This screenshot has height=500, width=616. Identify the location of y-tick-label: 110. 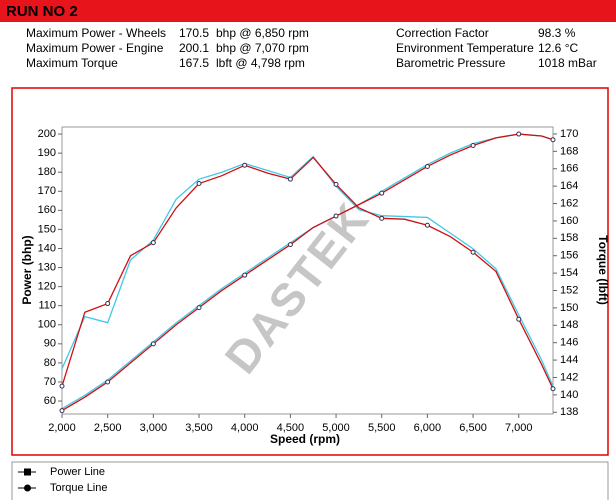
(47, 306).